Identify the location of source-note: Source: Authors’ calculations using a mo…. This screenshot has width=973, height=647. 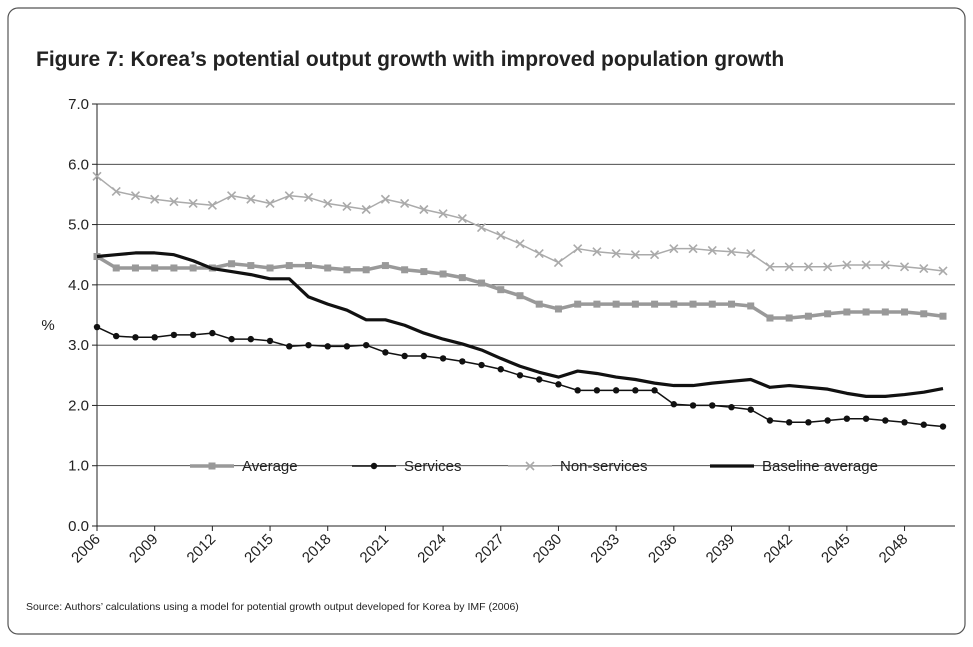
(272, 607).